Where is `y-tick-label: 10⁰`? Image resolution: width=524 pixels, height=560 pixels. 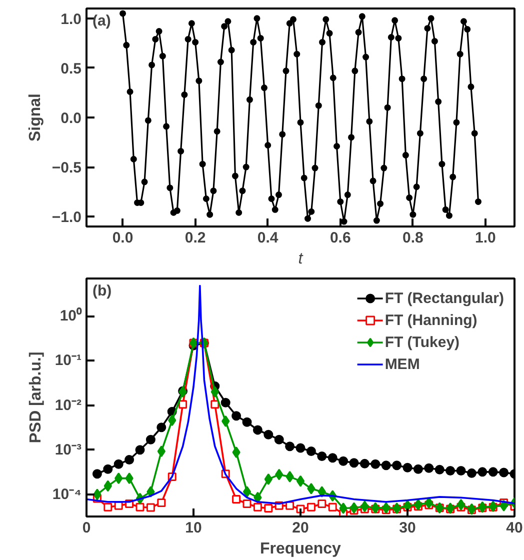
y-tick-label: 10⁰ is located at coordinates (71, 315).